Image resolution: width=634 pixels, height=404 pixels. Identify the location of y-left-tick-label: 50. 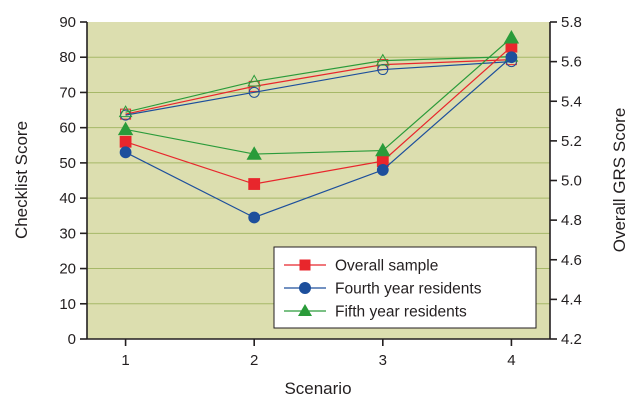
(67, 163).